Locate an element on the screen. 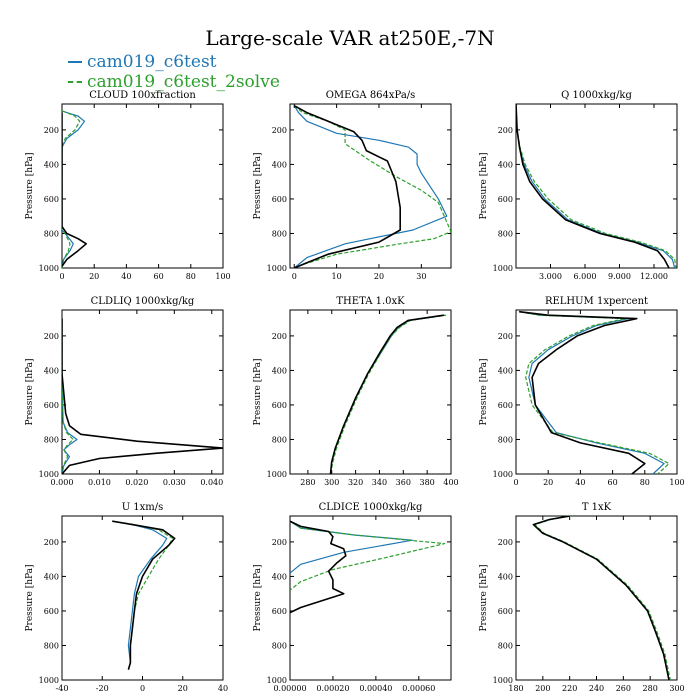 The height and width of the screenshot is (700, 700). x-tick-label: 60 is located at coordinates (613, 482).